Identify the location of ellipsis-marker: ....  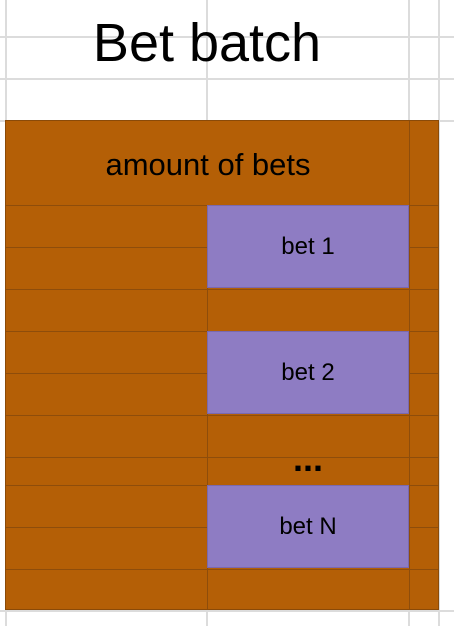
(307, 458).